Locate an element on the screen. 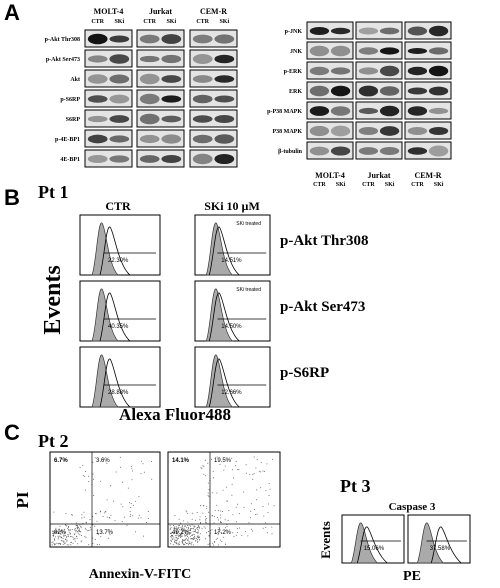  protein-label: p-ERK is located at coordinates (293, 72).